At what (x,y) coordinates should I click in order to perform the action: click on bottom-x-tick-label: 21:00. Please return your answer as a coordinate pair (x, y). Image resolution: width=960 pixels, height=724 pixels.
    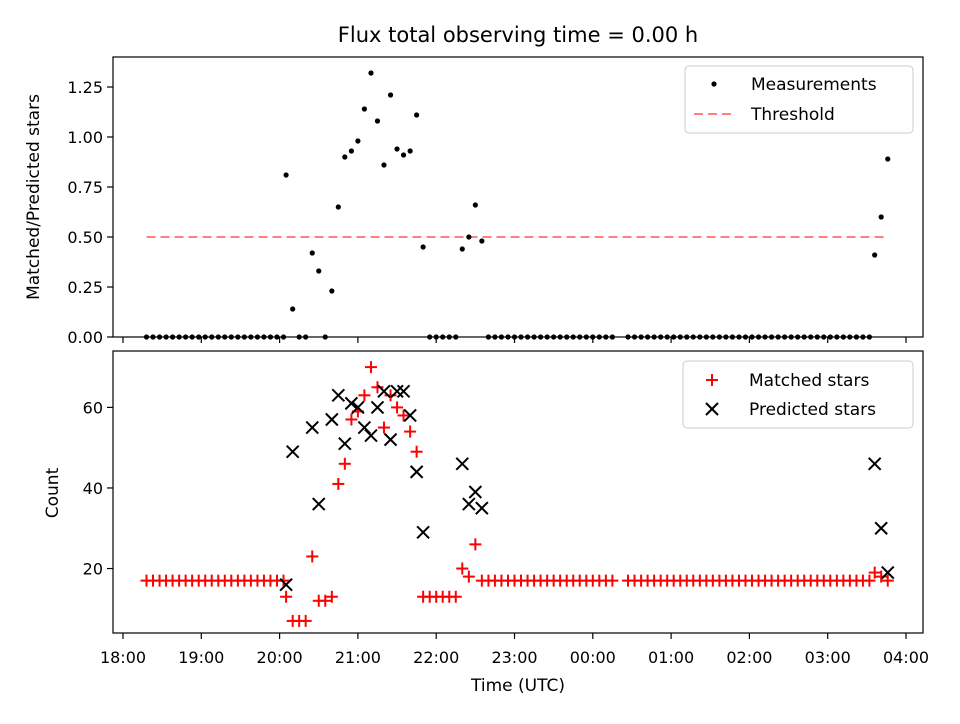
    Looking at the image, I should click on (358, 657).